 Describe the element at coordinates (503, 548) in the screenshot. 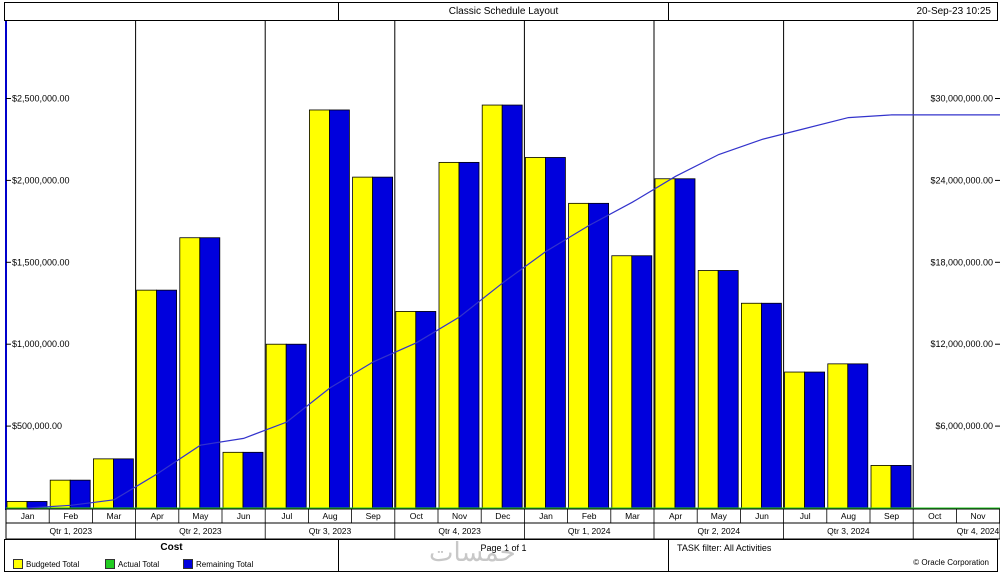

I see `page-number: Page 1 of 1` at that location.